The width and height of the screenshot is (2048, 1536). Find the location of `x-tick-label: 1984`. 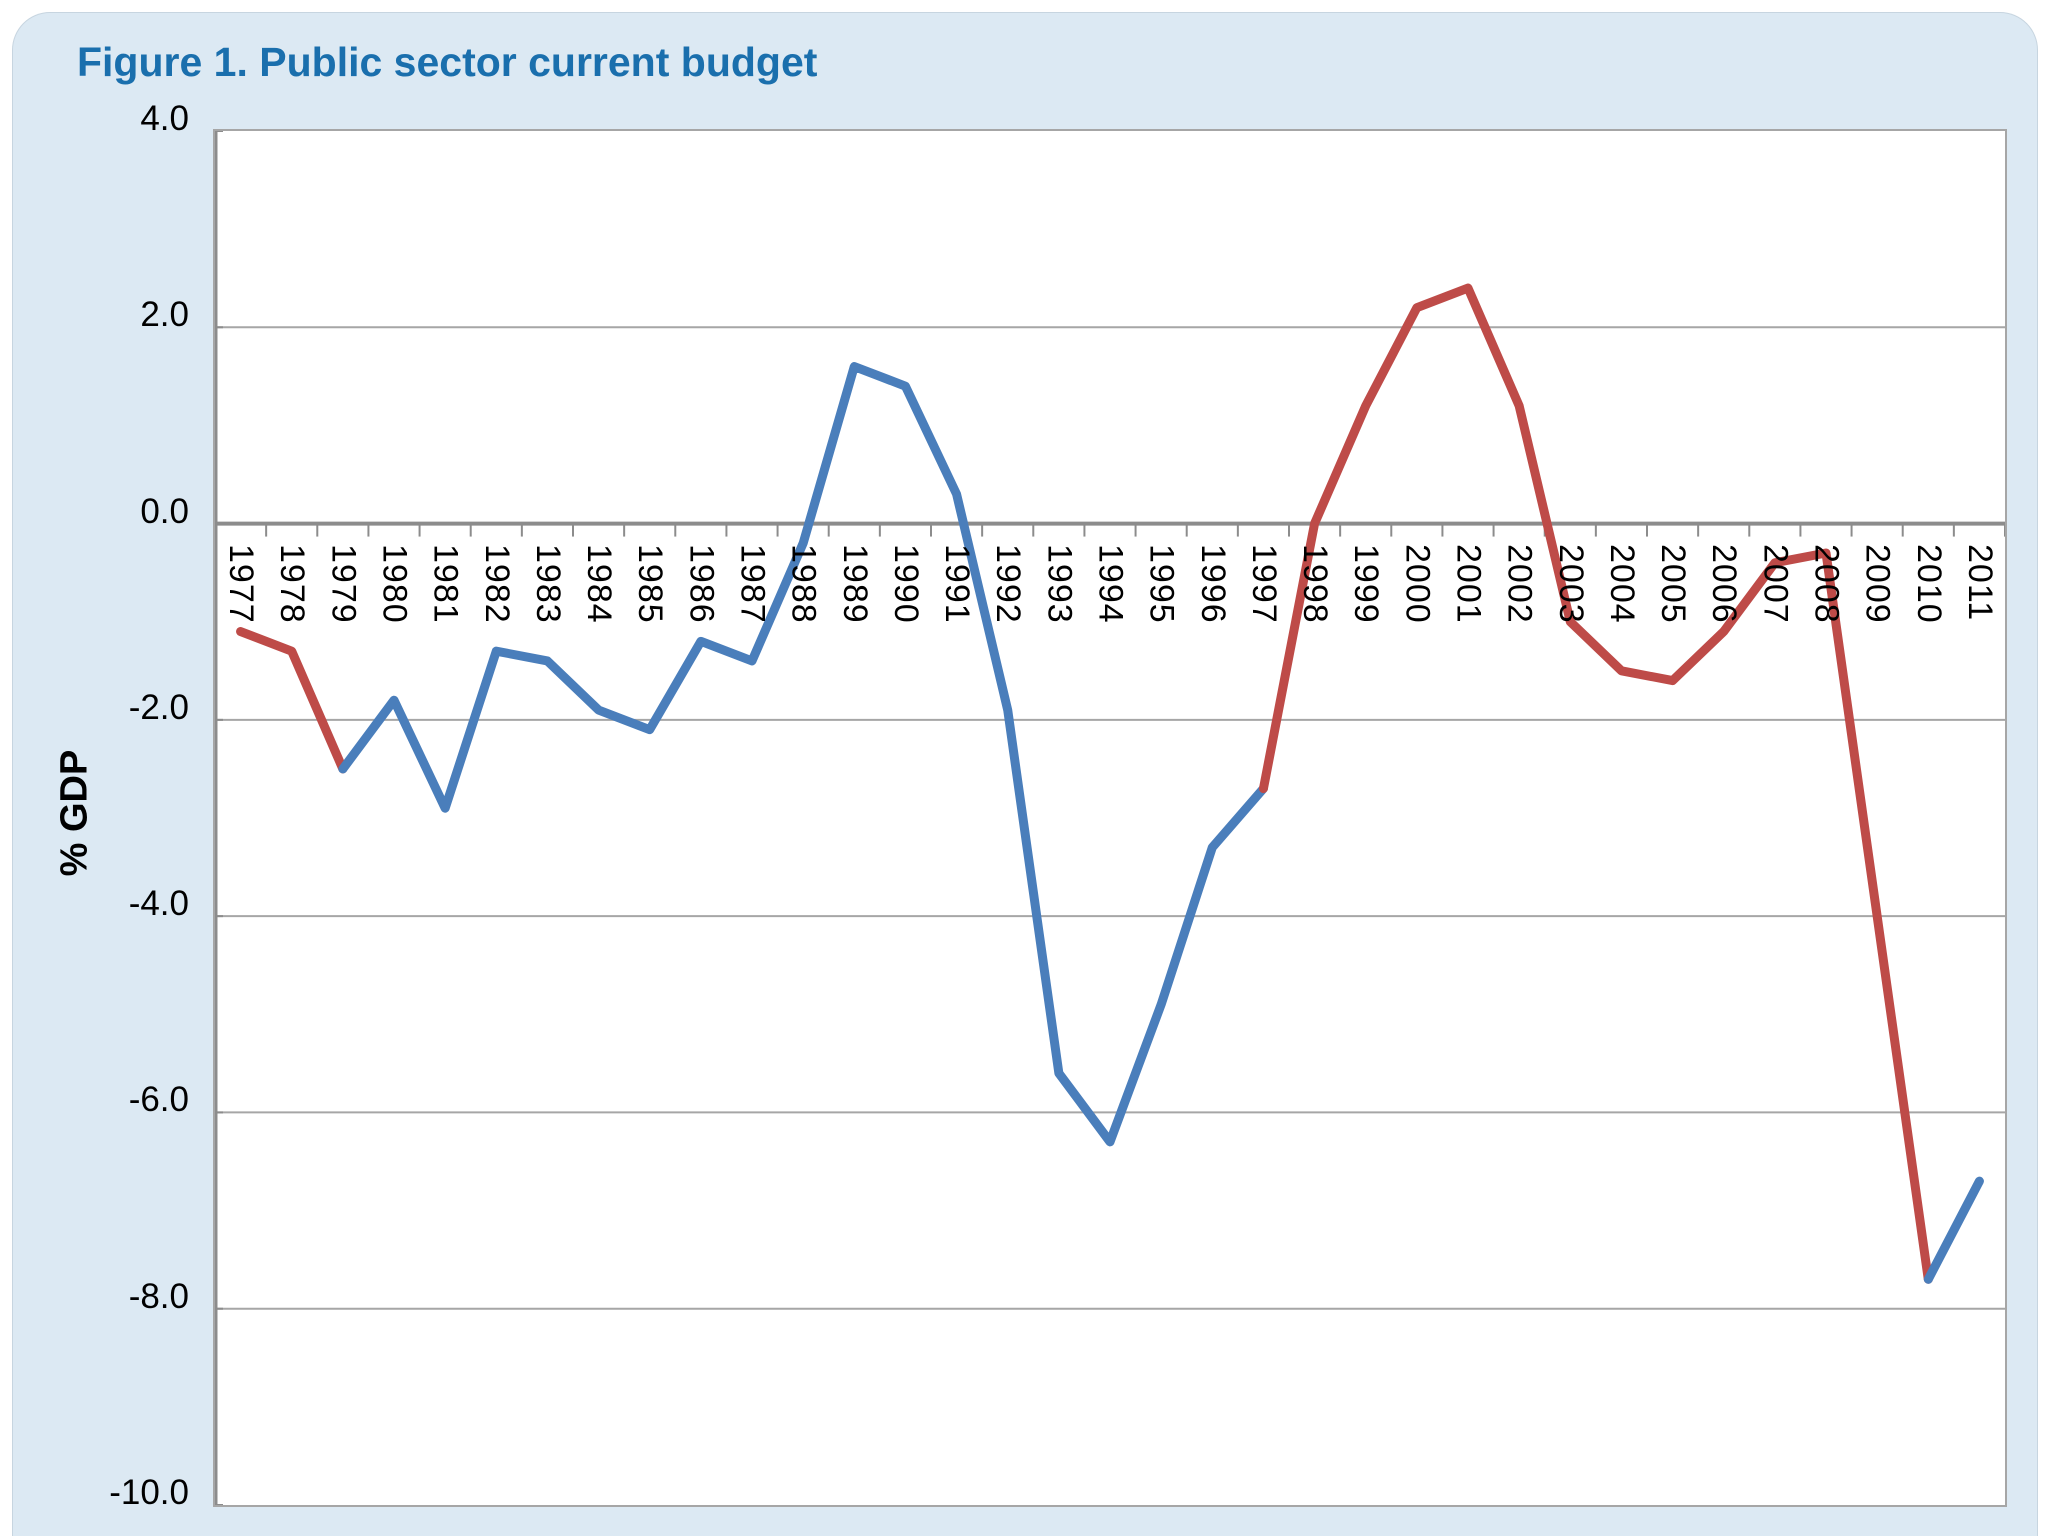

x-tick-label: 1984 is located at coordinates (599, 583).